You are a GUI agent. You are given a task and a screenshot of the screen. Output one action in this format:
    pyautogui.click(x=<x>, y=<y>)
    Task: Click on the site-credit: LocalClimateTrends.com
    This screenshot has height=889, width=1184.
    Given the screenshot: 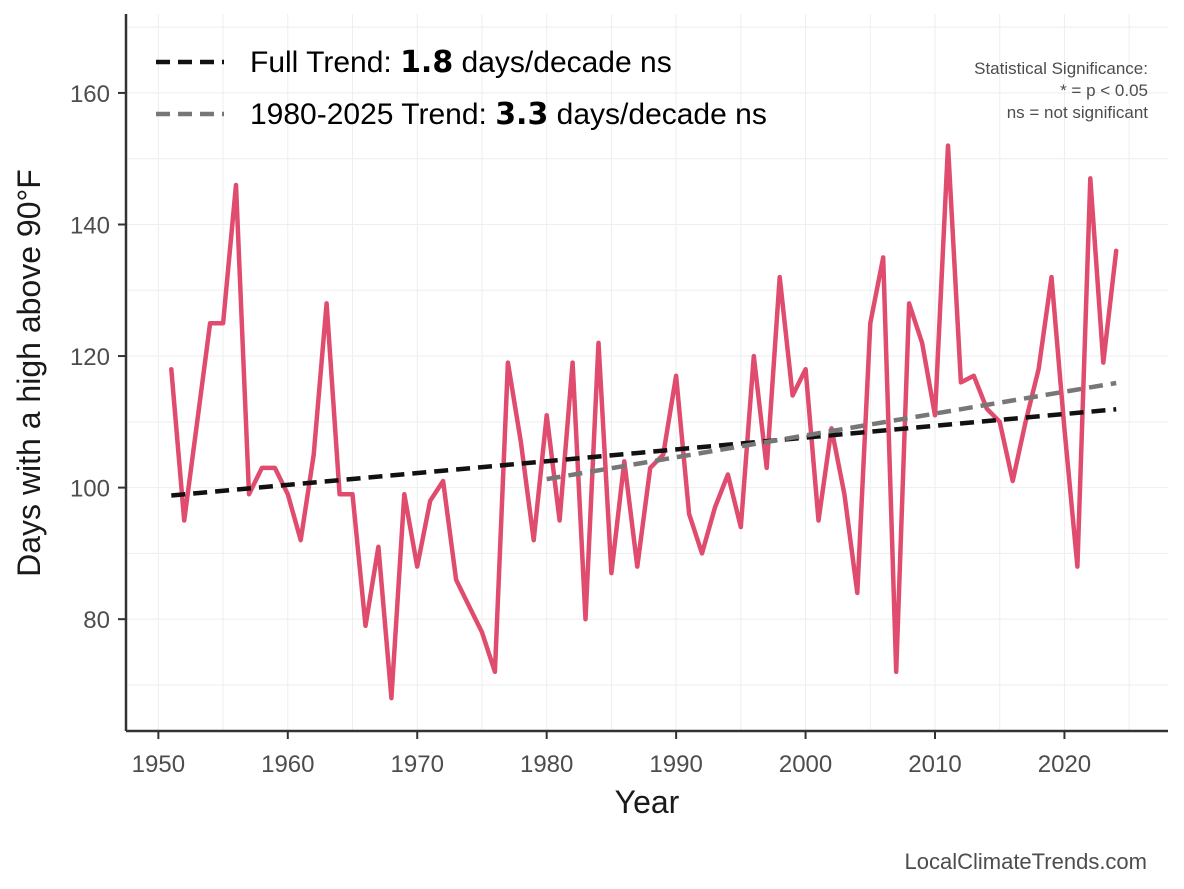 What is the action you would take?
    pyautogui.click(x=1026, y=861)
    